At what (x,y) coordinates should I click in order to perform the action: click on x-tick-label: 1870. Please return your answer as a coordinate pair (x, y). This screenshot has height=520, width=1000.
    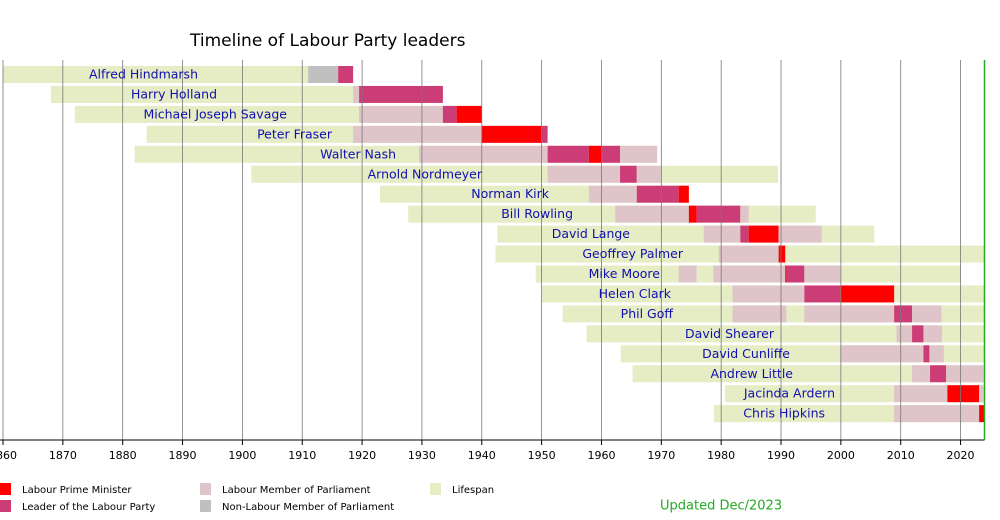
    Looking at the image, I should click on (63, 455).